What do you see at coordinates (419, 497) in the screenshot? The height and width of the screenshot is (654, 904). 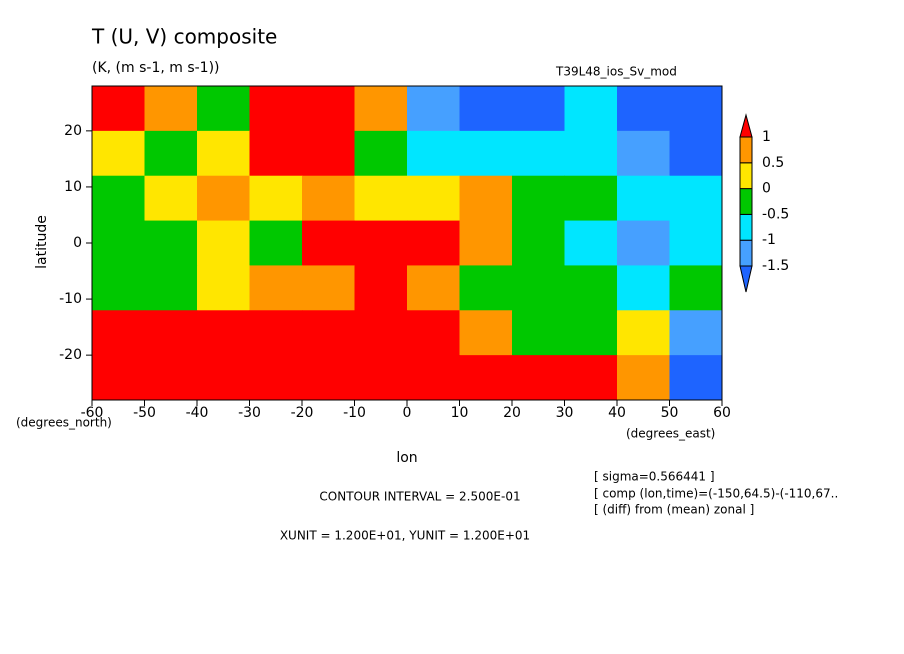 I see `note: CONTOUR INTERVAL = 2.500E-01` at bounding box center [419, 497].